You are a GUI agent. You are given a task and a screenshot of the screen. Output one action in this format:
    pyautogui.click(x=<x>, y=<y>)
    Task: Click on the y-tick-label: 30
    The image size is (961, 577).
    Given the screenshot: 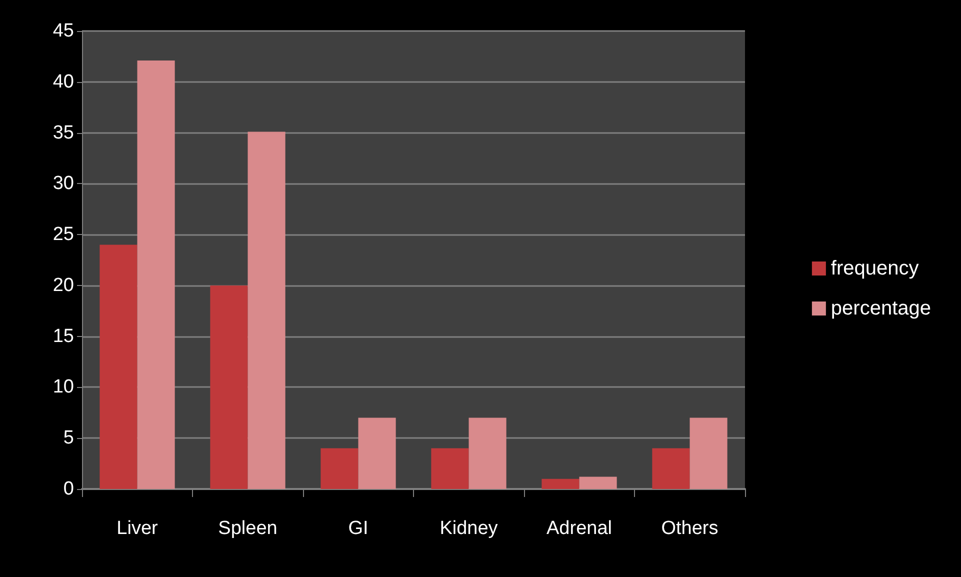 What is the action you would take?
    pyautogui.click(x=63, y=183)
    